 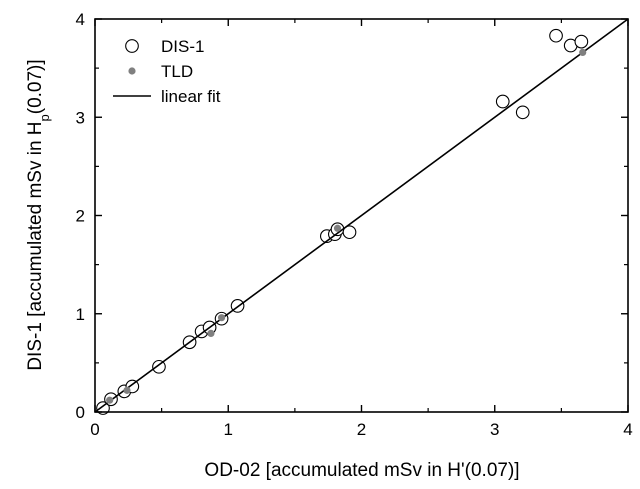 What do you see at coordinates (44, 117) in the screenshot?
I see `y-axis-title-subscript: p` at bounding box center [44, 117].